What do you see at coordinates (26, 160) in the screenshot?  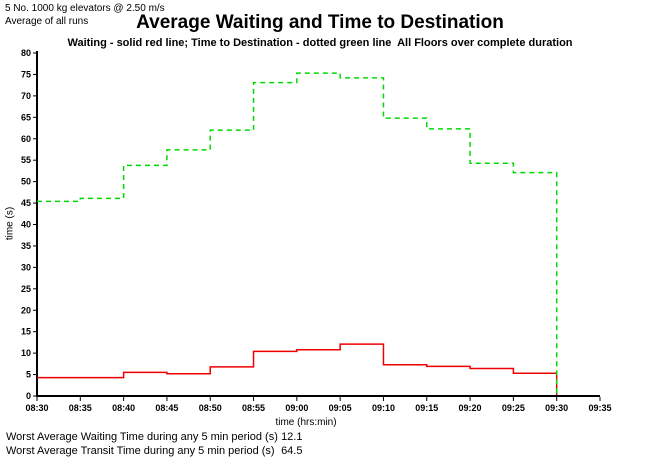 I see `y-tick-label: 55` at bounding box center [26, 160].